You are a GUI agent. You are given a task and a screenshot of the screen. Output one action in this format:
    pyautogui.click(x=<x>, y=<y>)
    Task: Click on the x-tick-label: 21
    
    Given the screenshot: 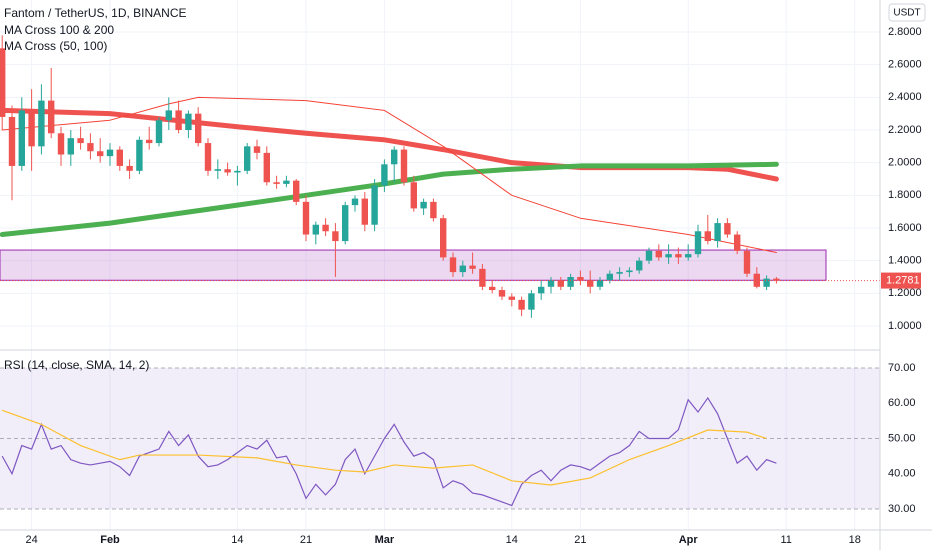 What is the action you would take?
    pyautogui.click(x=580, y=540)
    